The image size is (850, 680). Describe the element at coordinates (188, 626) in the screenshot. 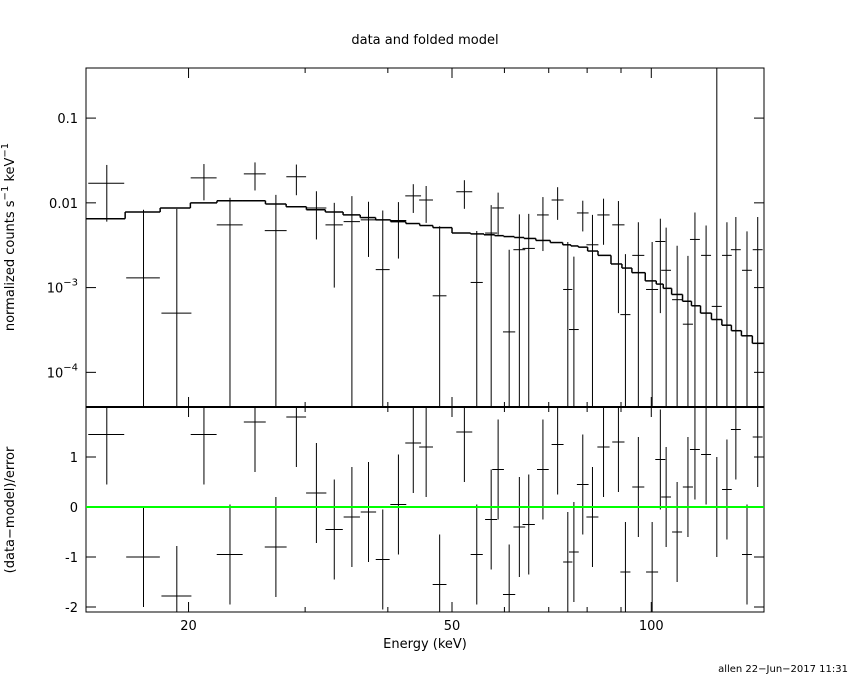

I see `x-tick-label: 20` at that location.